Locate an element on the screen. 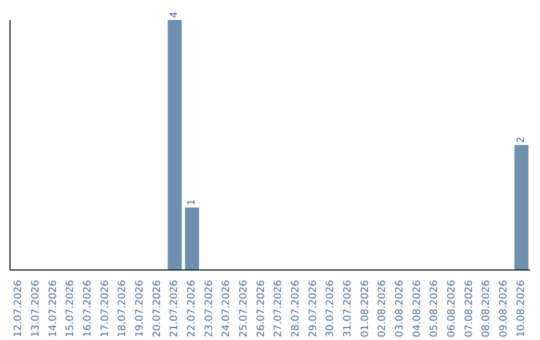  x-tick-label: 14.07.2026 is located at coordinates (53, 309).